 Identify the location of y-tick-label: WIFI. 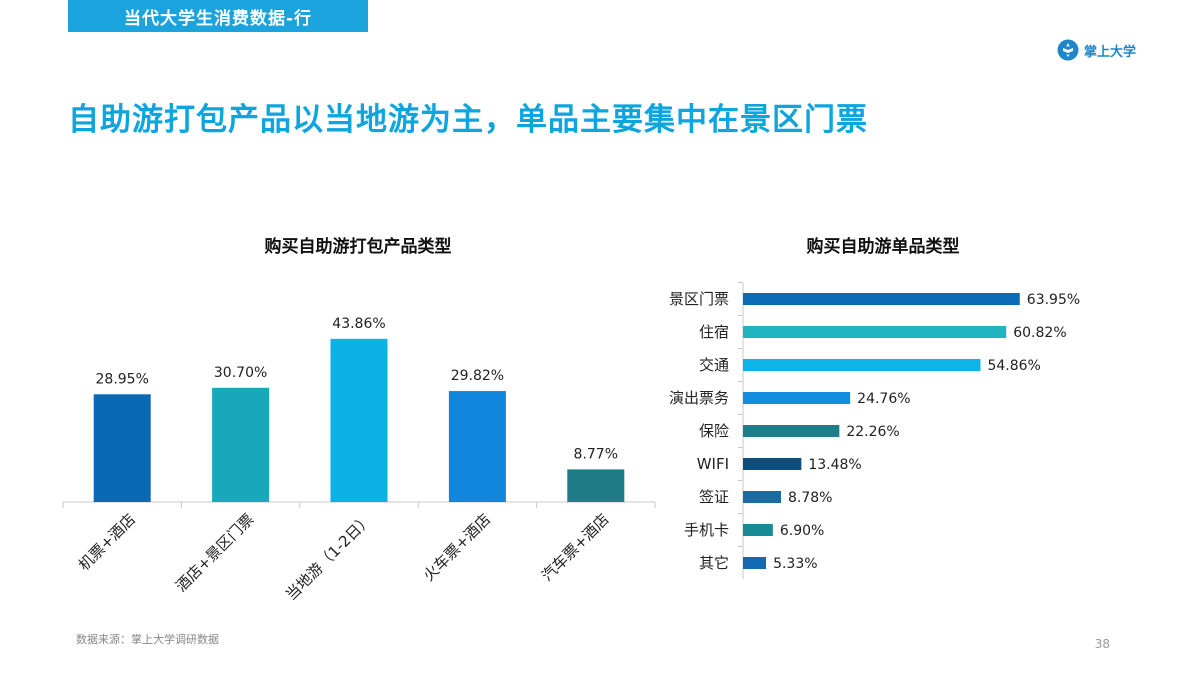
(713, 464).